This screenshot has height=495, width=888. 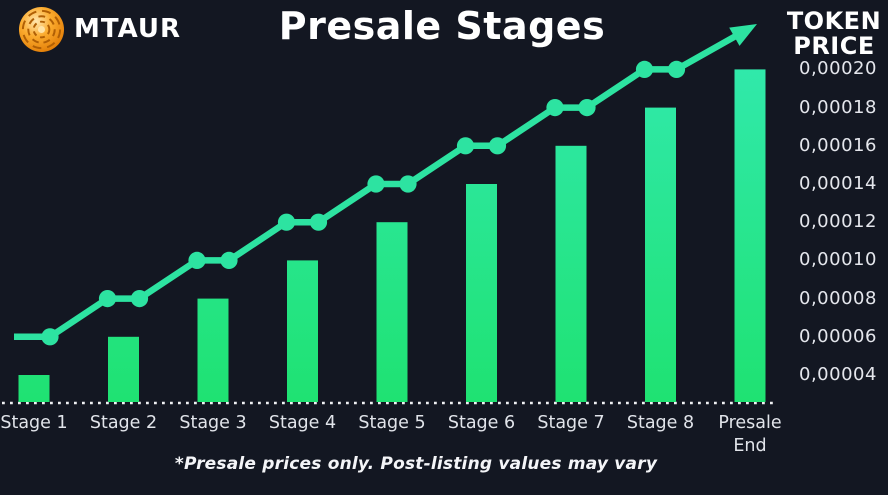 What do you see at coordinates (302, 423) in the screenshot?
I see `x-label-stage-4: Stage 4` at bounding box center [302, 423].